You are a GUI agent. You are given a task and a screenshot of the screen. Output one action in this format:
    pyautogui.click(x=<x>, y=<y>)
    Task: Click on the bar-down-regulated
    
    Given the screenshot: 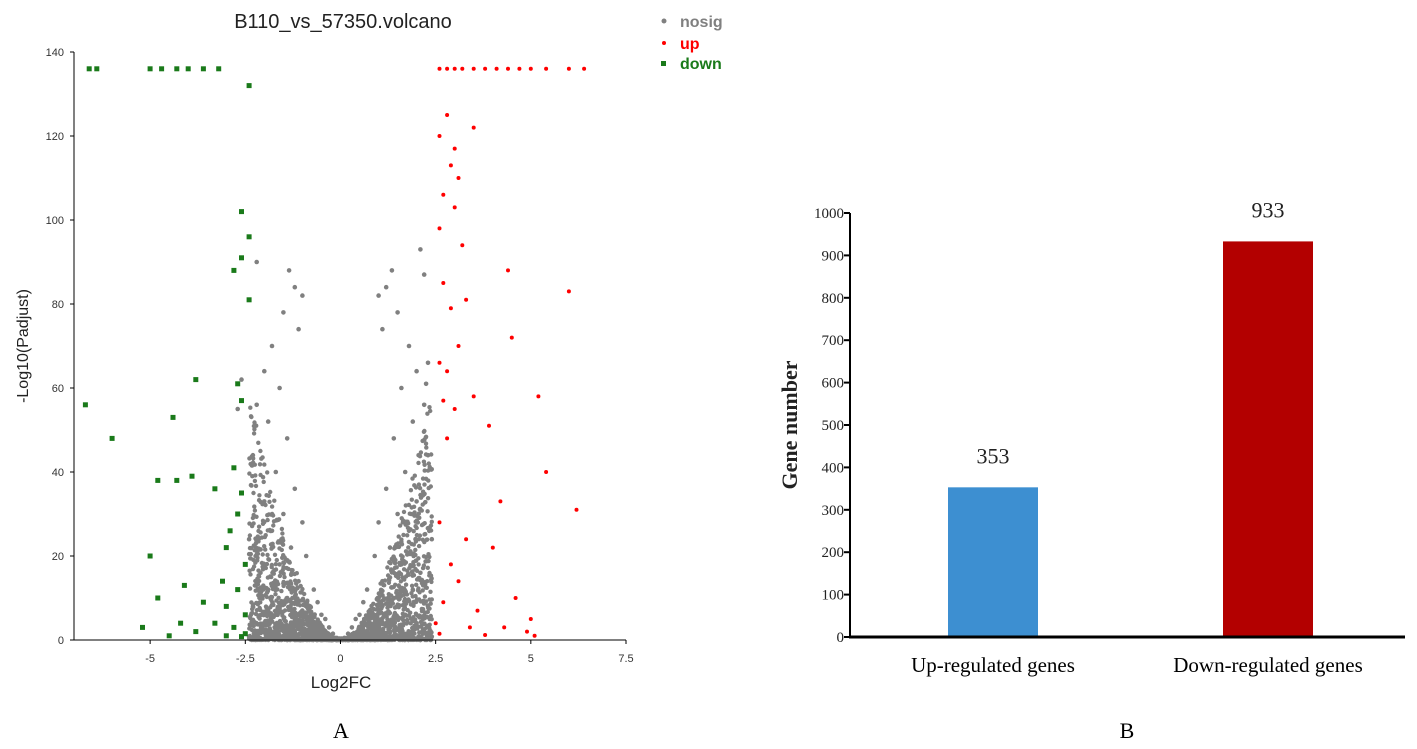 What is the action you would take?
    pyautogui.click(x=1268, y=439)
    